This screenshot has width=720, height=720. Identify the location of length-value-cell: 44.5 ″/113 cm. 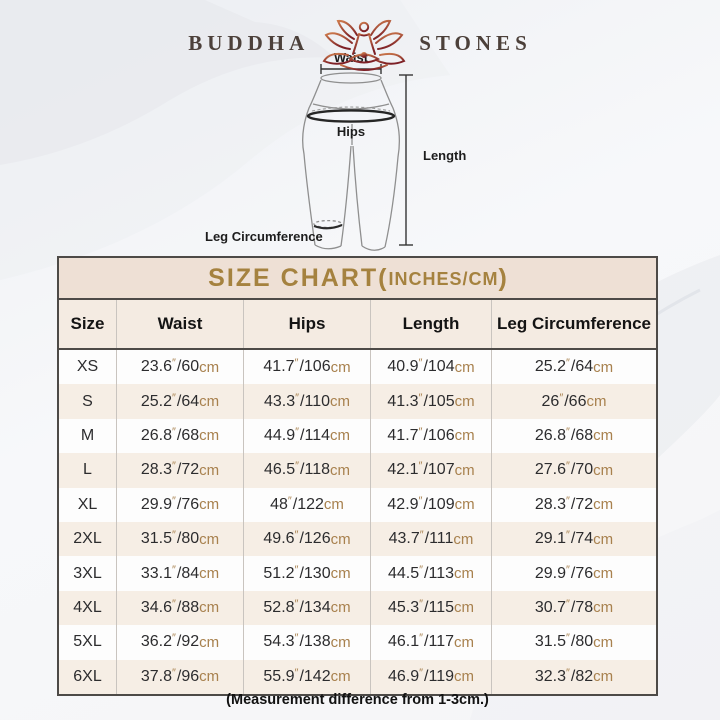
(430, 573).